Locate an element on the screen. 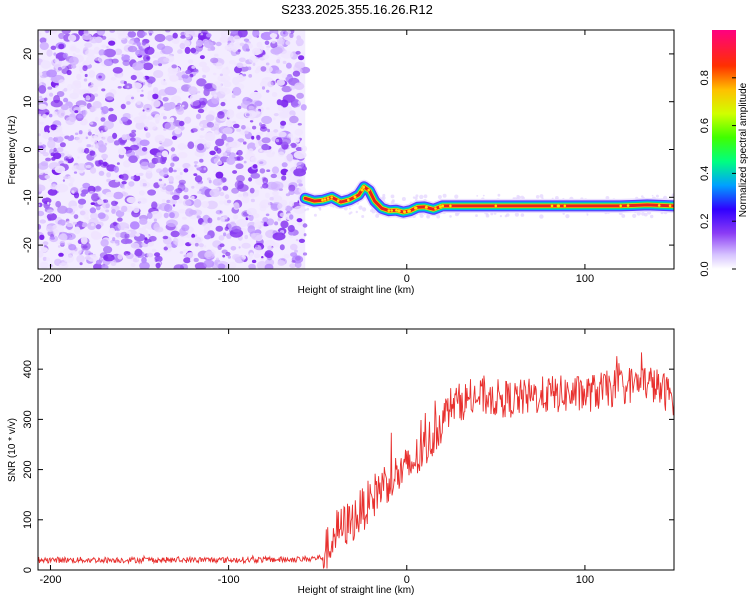 This screenshot has height=600, width=750. snr-ytick-label: 0 is located at coordinates (28, 570).